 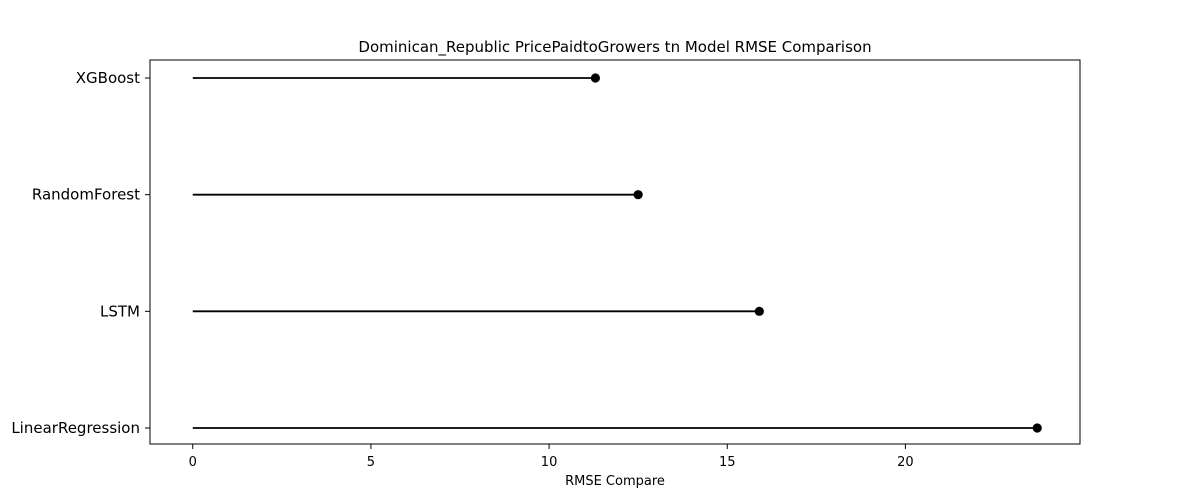 I want to click on marker-randomforest, so click(x=638, y=195).